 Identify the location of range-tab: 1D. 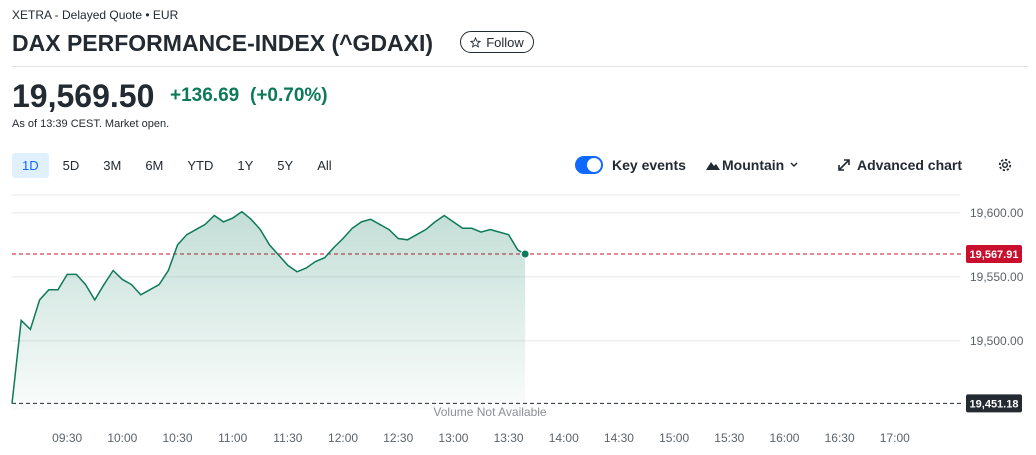
(30, 165).